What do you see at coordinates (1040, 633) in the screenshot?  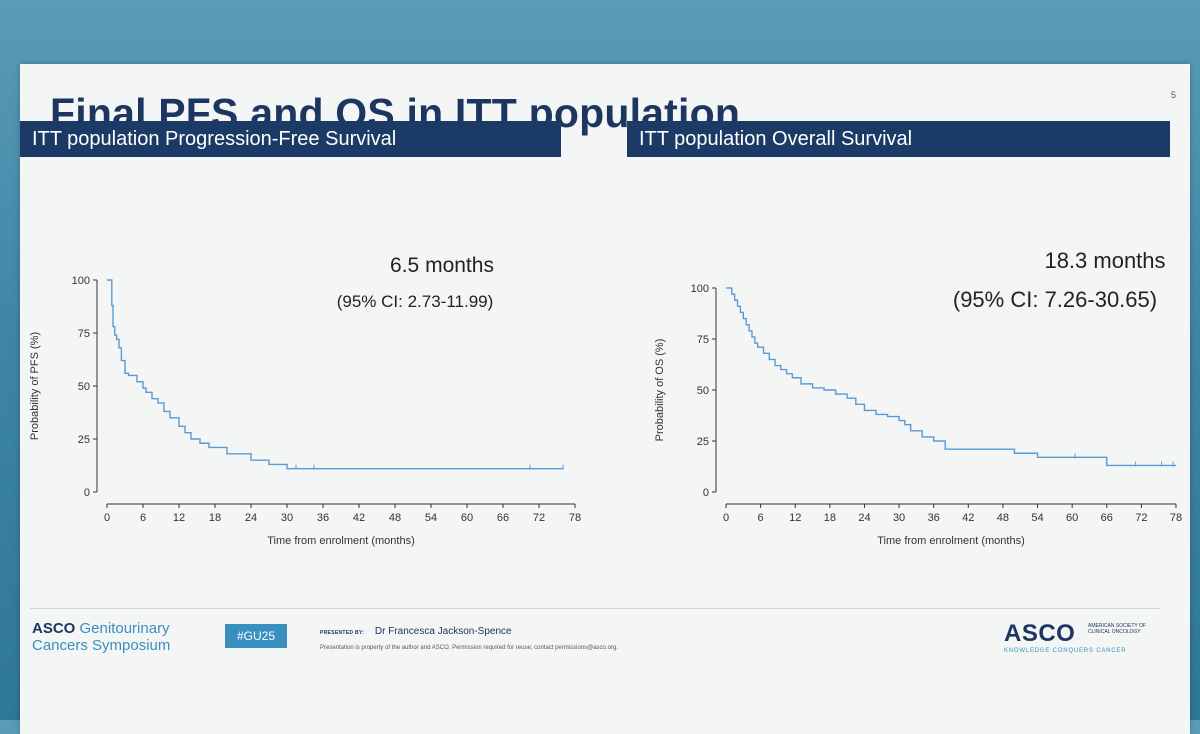 I see `asco-right-text: ASCO` at bounding box center [1040, 633].